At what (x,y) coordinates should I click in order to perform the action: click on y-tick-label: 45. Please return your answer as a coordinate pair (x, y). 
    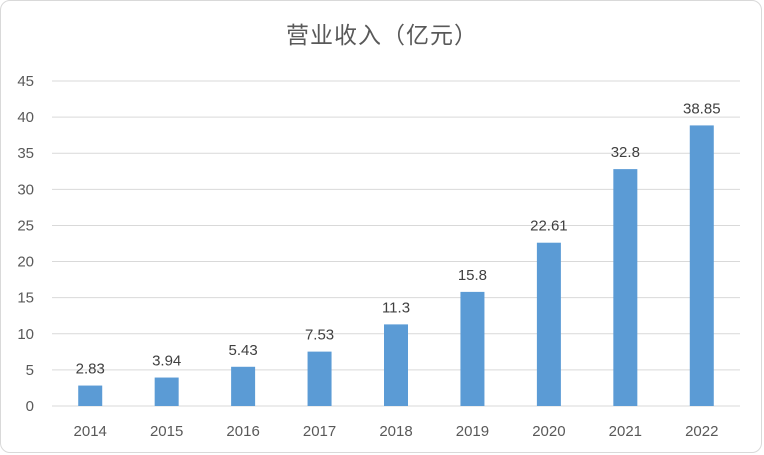
    Looking at the image, I should click on (25, 81).